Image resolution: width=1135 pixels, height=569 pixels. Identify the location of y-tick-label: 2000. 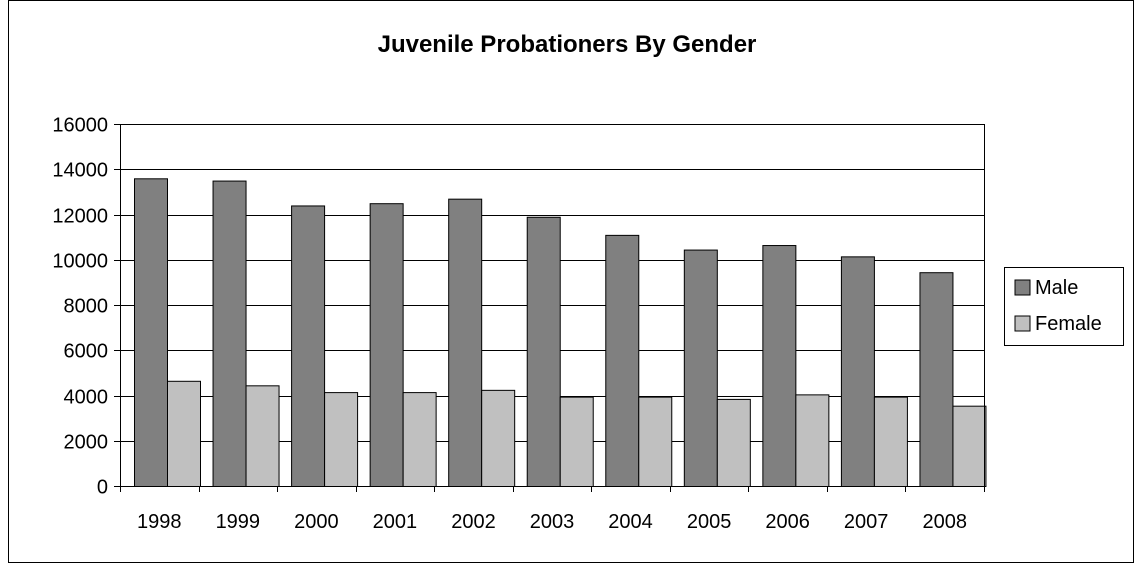
(86, 443).